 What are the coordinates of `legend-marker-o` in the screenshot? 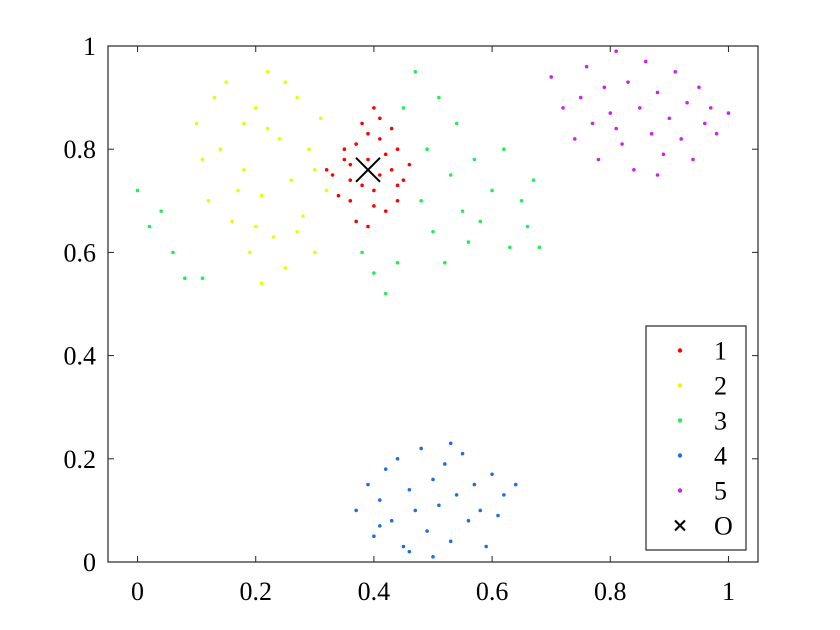 It's located at (680, 525).